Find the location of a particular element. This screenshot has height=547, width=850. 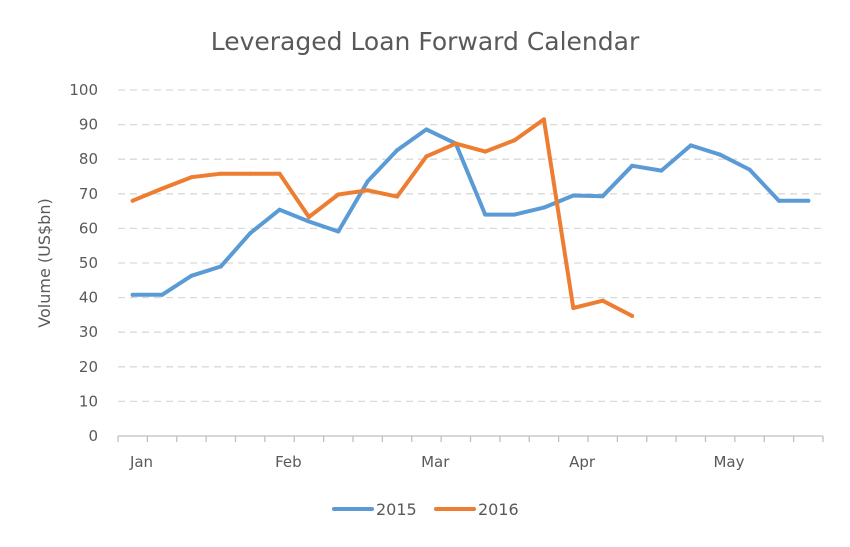

y-tick-label: 20 is located at coordinates (88, 367).